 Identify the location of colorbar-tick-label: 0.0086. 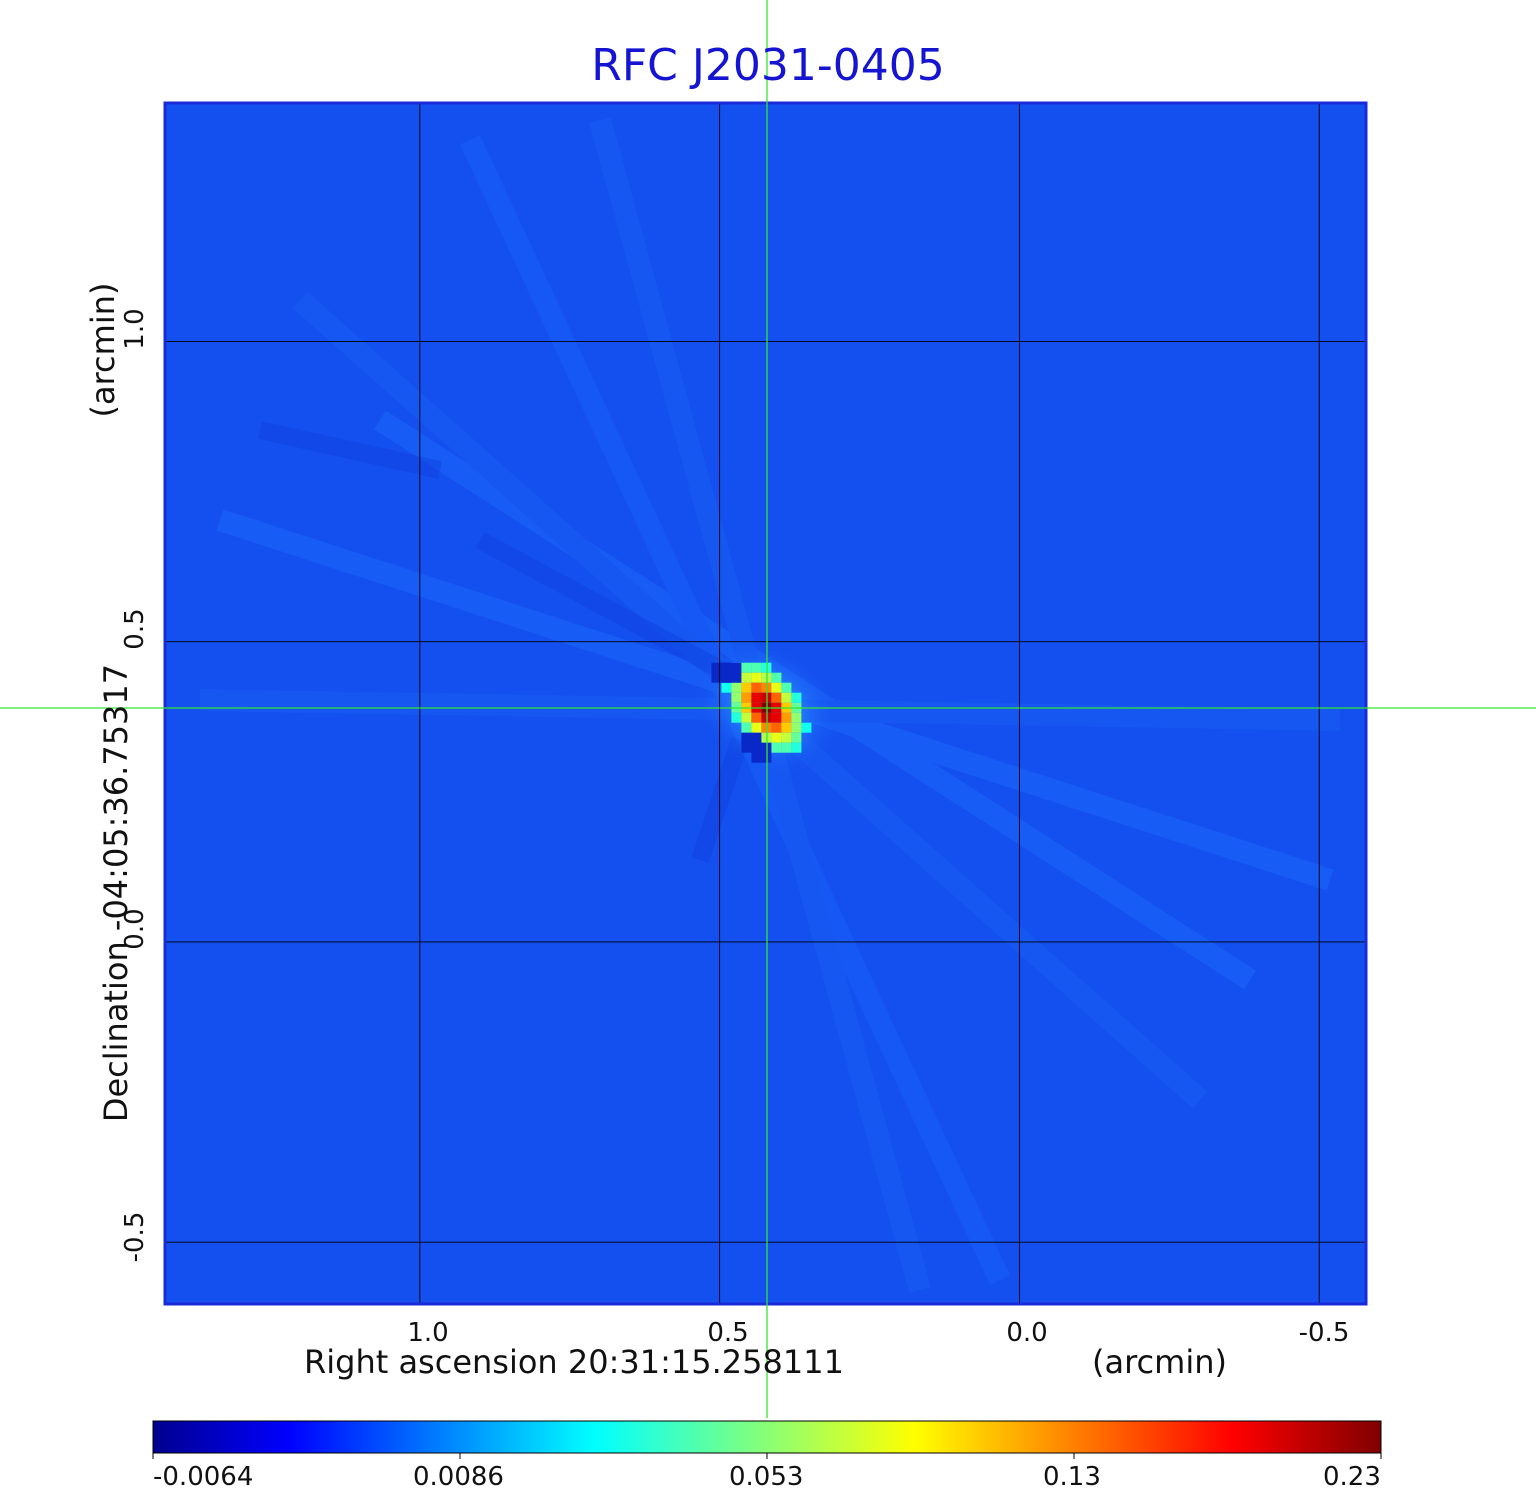
(458, 1477).